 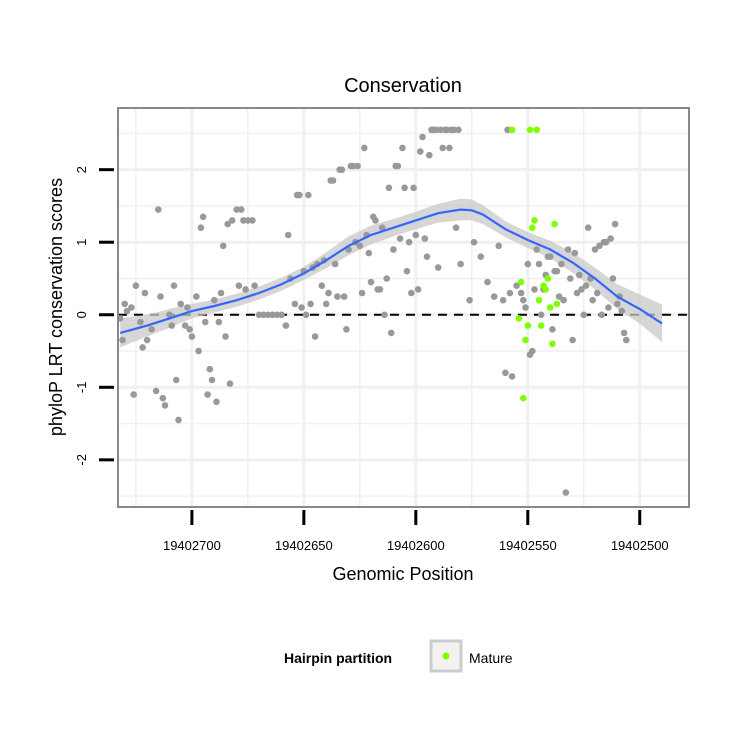 I want to click on y-tick-label: 1, so click(x=81, y=242).